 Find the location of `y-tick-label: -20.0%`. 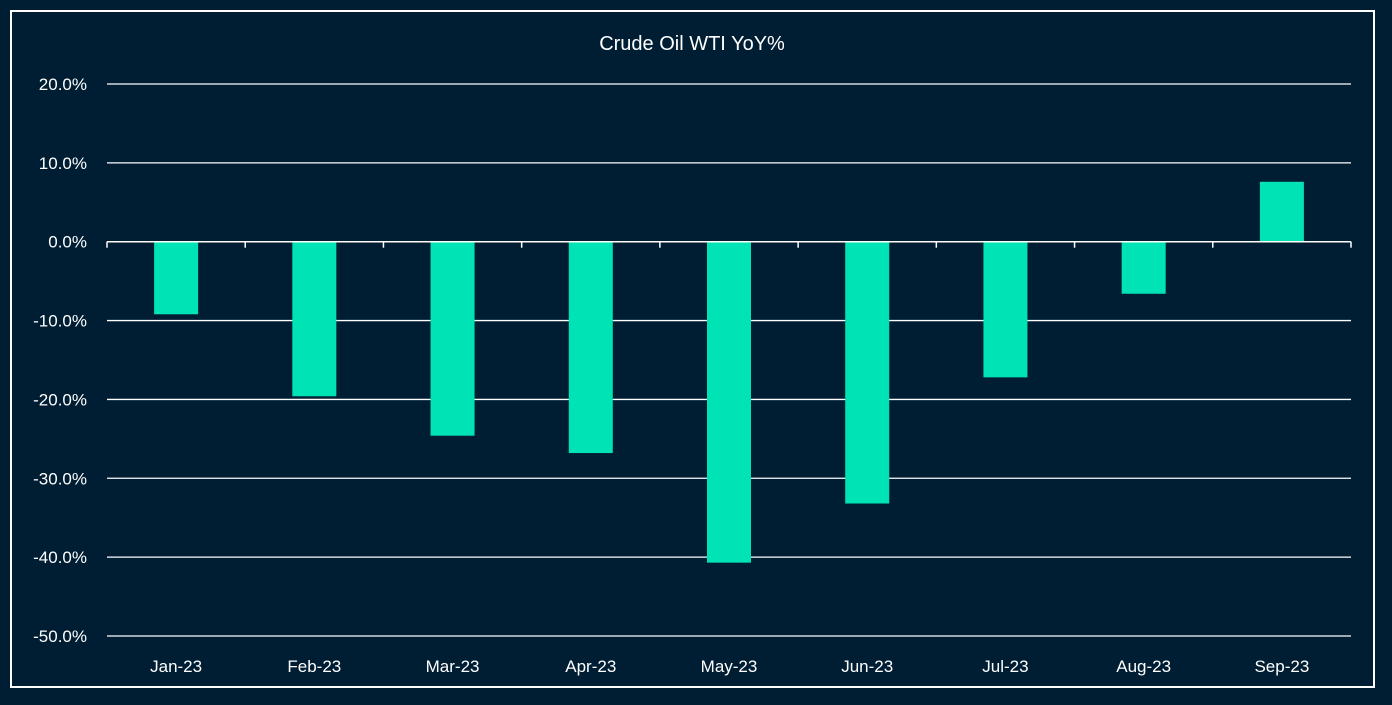

y-tick-label: -20.0% is located at coordinates (60, 399).